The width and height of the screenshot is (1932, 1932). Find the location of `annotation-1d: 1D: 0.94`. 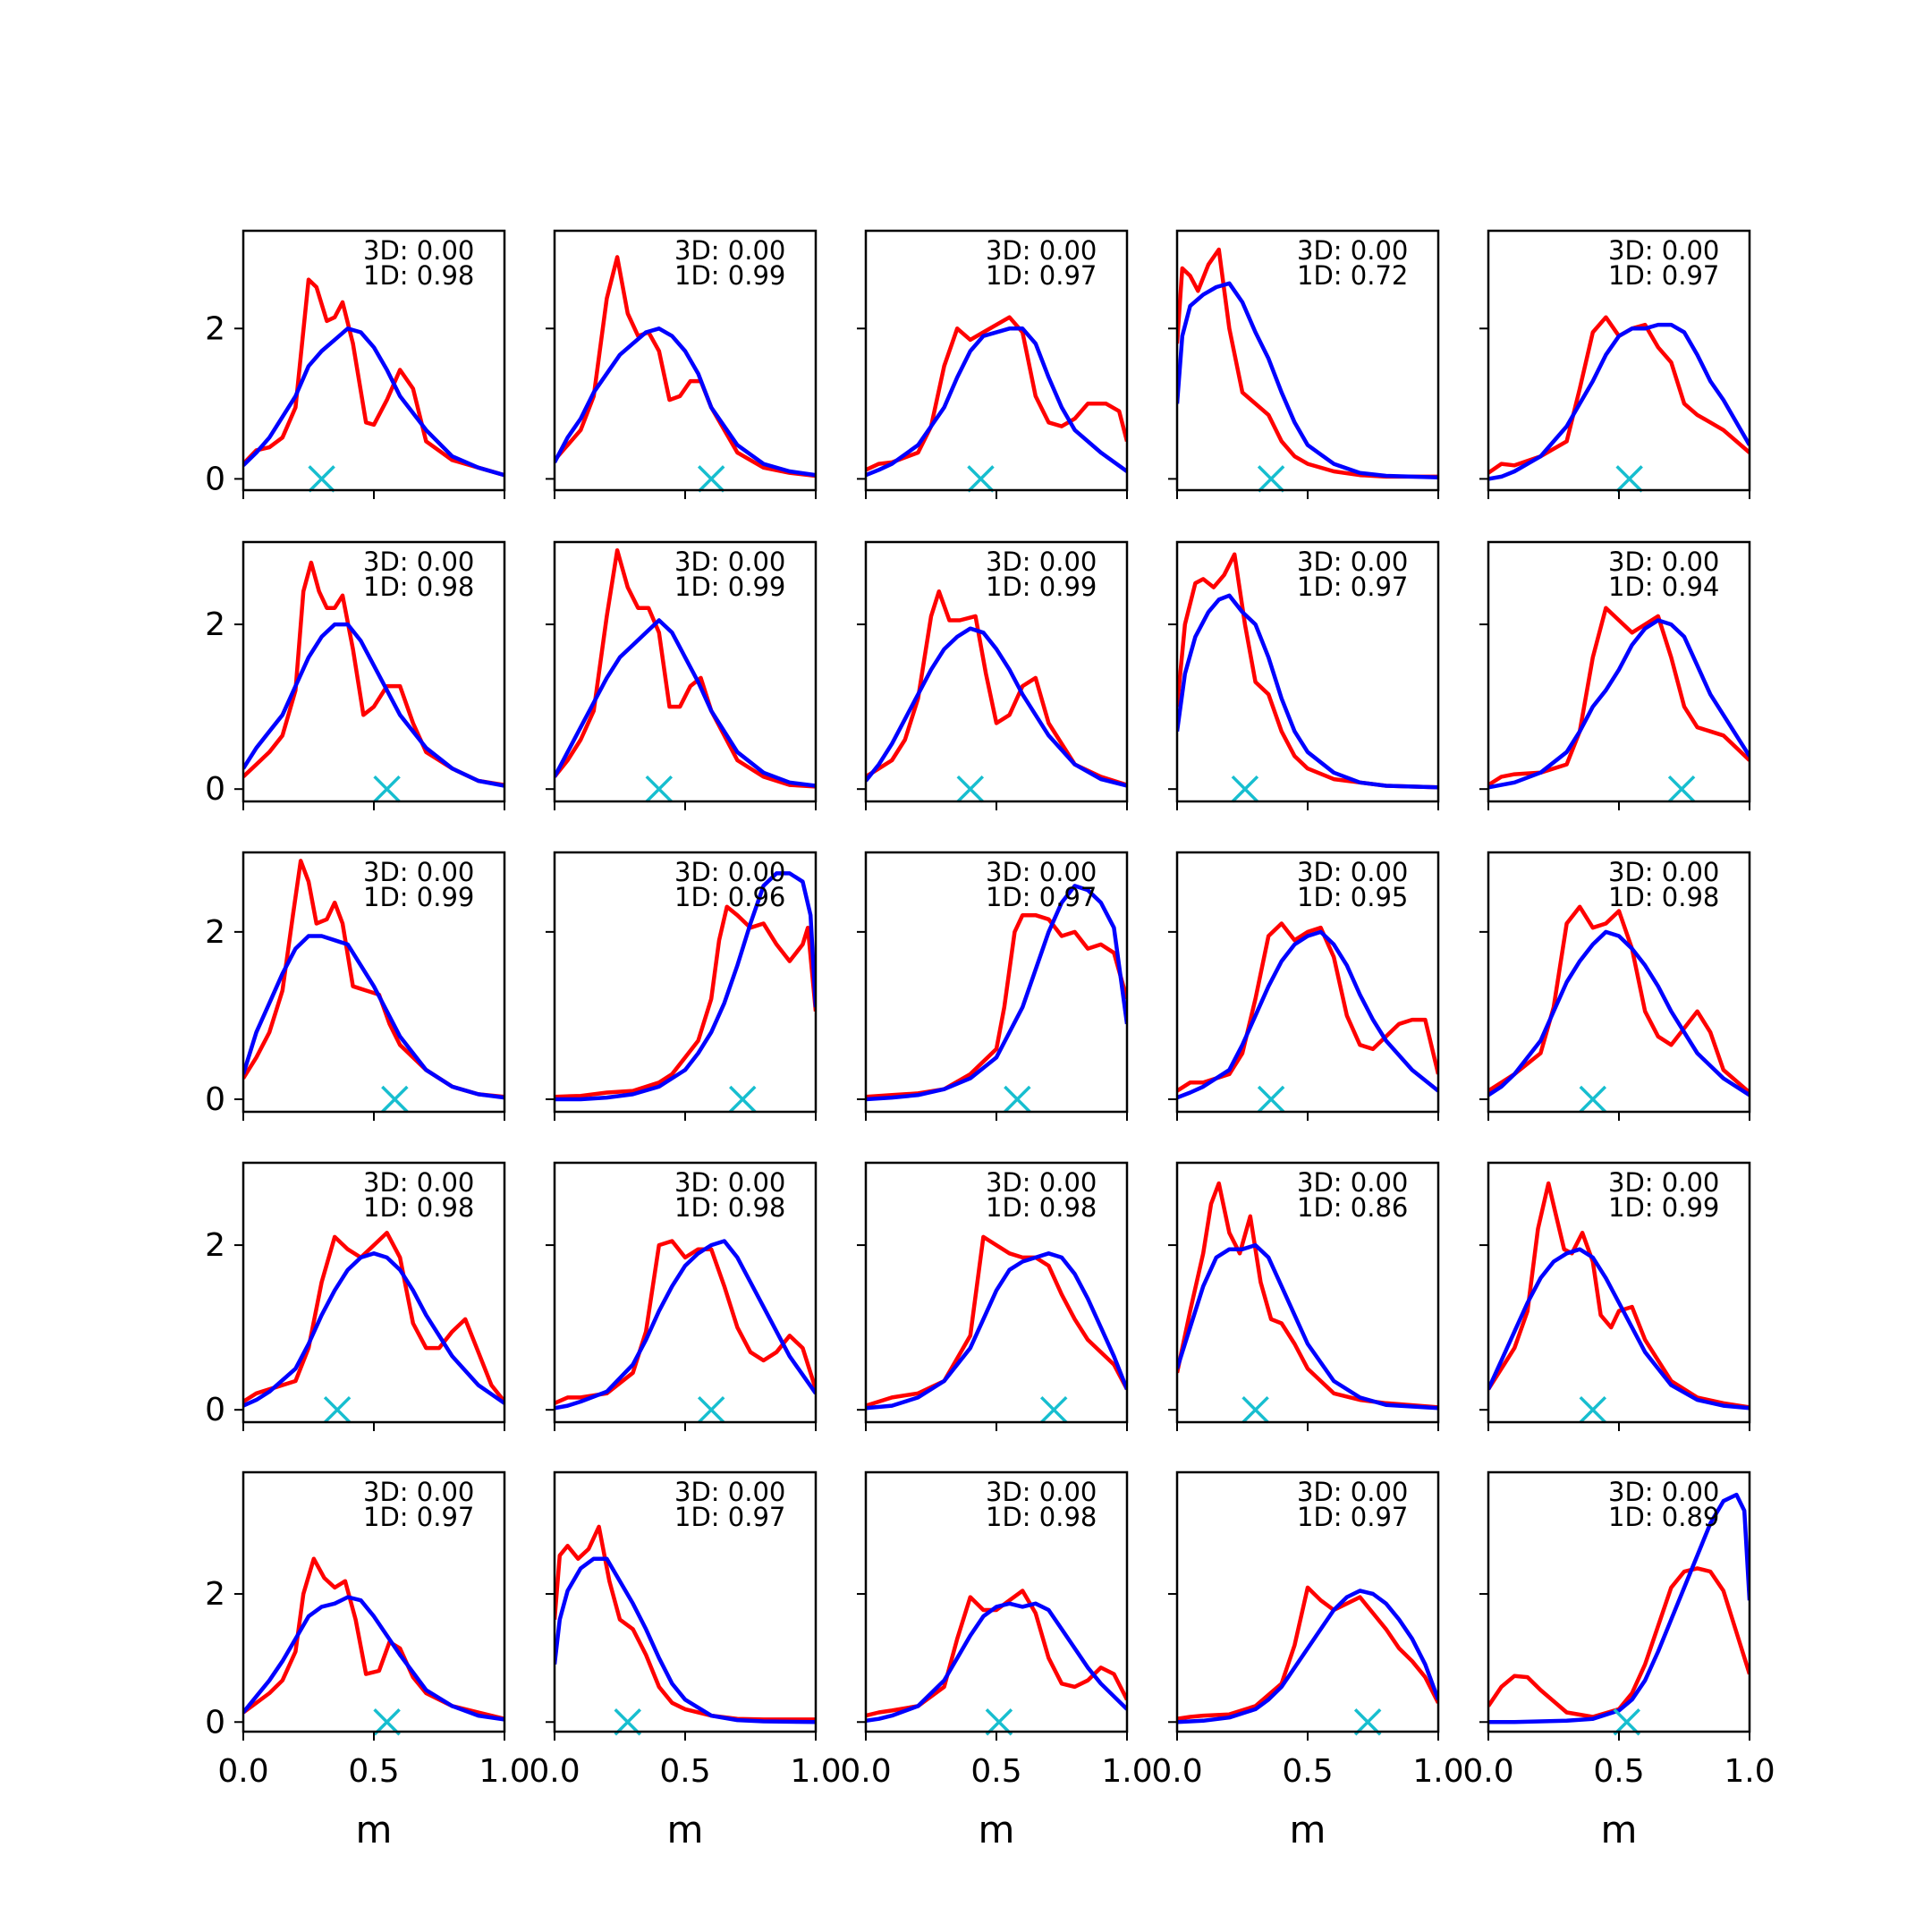

annotation-1d: 1D: 0.94 is located at coordinates (1663, 587).